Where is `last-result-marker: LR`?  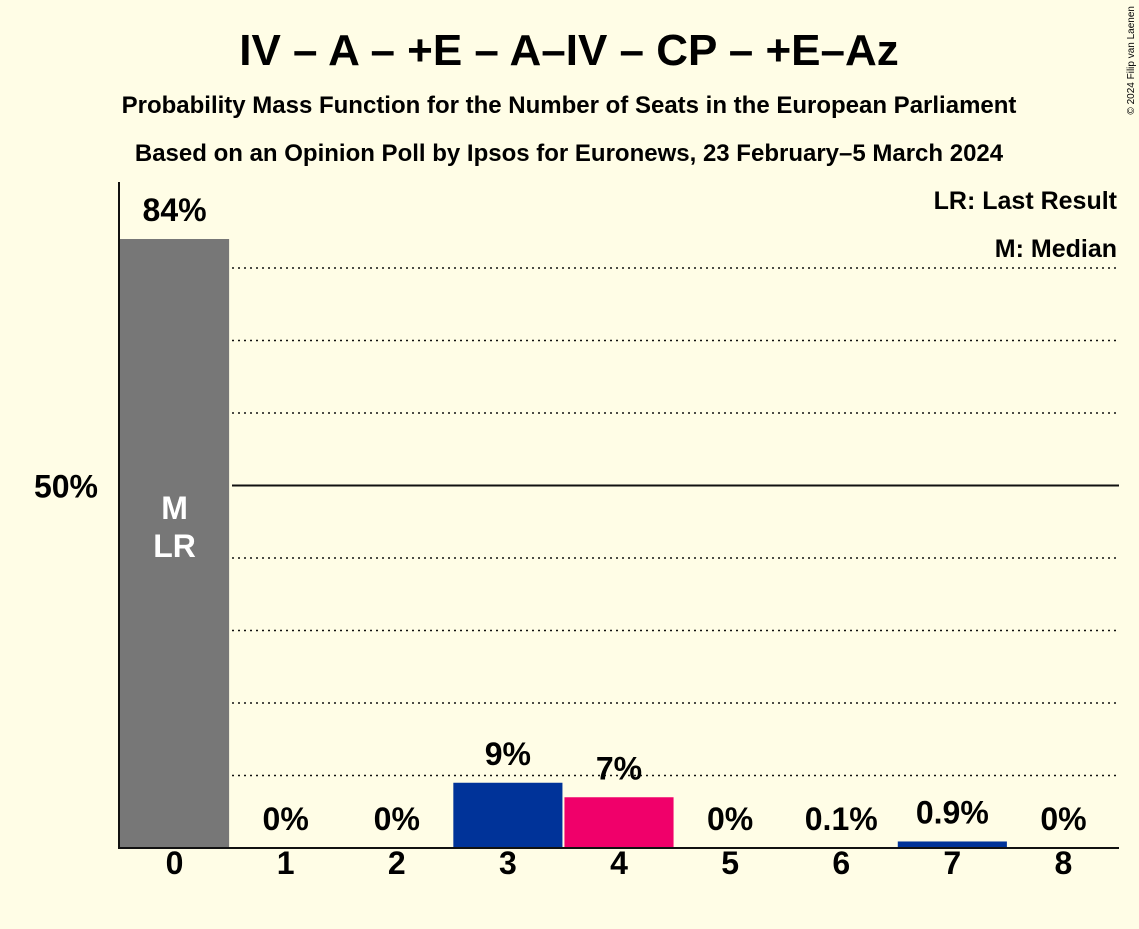 last-result-marker: LR is located at coordinates (174, 546).